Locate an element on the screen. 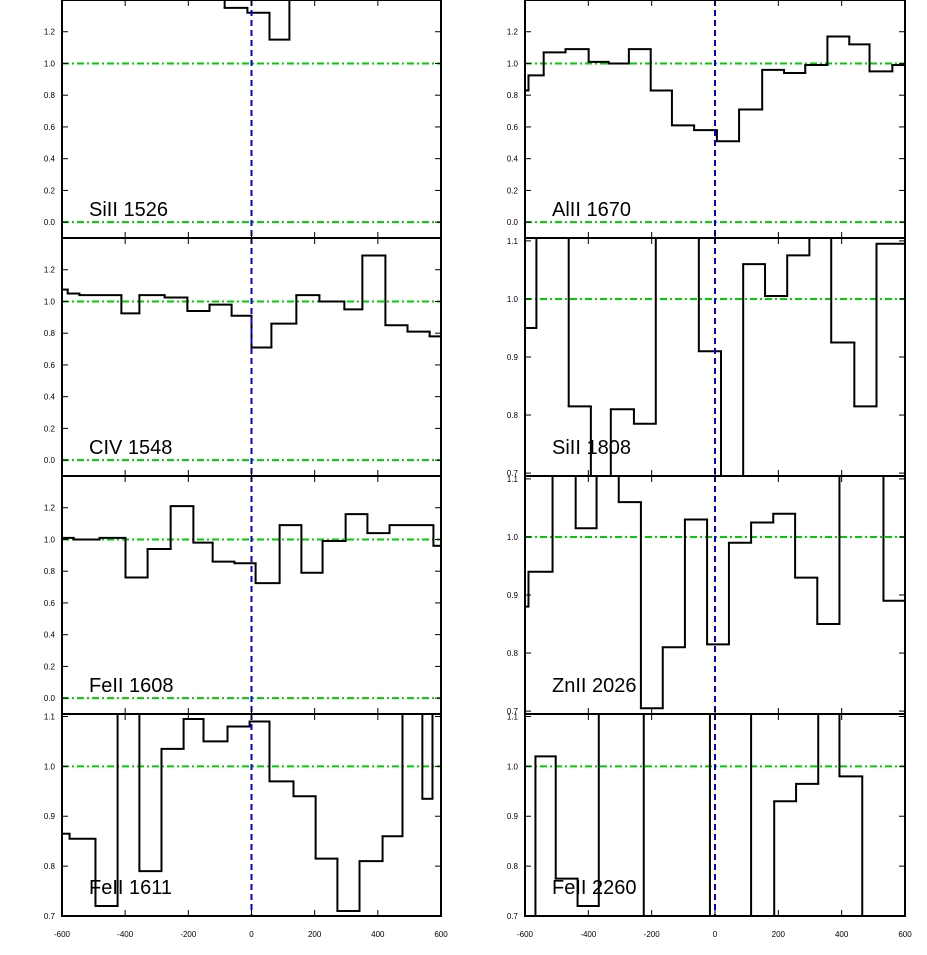  panel: 0.0 0.2 0.4 0.6 0.8 1.0 1.2 CIV 1548 is located at coordinates (243, 357).